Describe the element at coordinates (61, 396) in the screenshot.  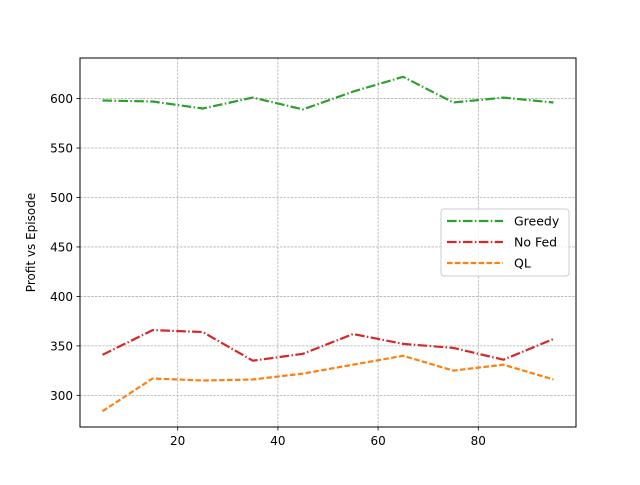
I see `y-tick-label: 300` at that location.